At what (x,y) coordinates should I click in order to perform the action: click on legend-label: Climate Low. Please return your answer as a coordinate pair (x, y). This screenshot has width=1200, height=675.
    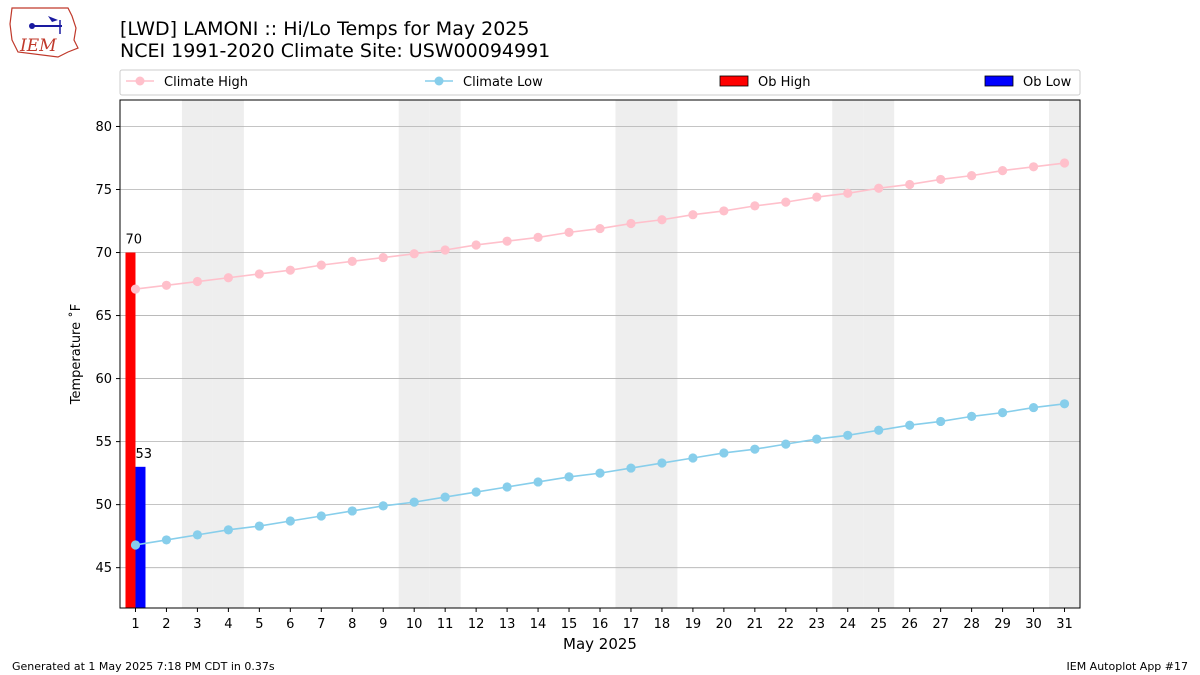
    Looking at the image, I should click on (503, 82).